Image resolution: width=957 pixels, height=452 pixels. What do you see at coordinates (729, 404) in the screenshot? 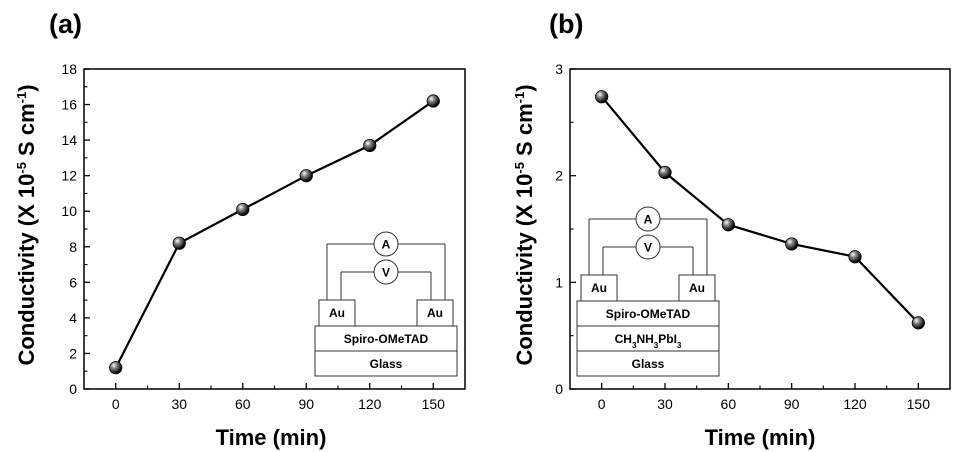
I see `panel-b-x-tick-label: 60` at bounding box center [729, 404].